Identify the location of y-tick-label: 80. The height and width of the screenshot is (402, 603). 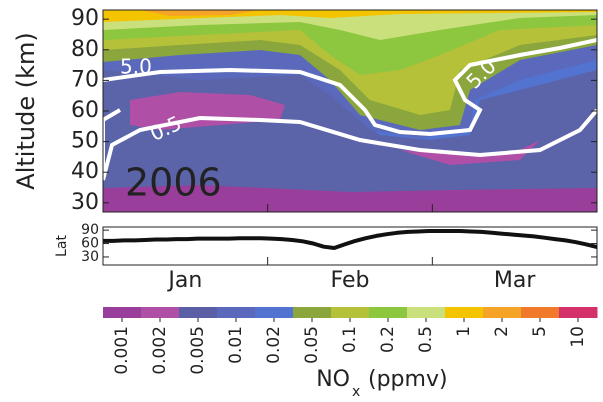
(85, 49).